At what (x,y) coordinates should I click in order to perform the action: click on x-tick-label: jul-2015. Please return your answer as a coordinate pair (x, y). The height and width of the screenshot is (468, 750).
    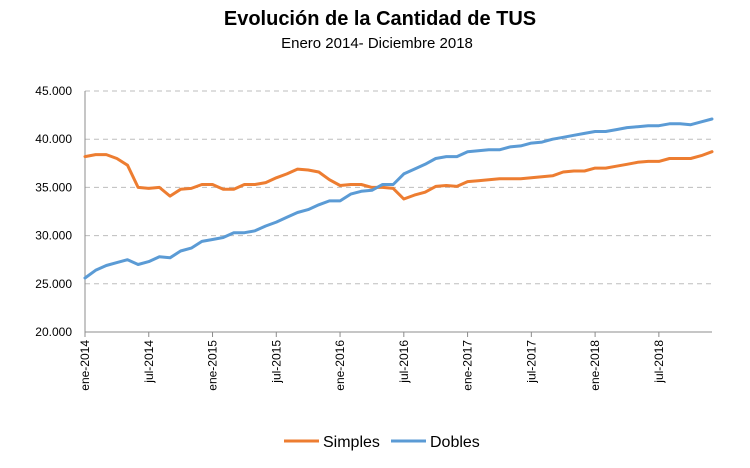
    Looking at the image, I should click on (276, 362).